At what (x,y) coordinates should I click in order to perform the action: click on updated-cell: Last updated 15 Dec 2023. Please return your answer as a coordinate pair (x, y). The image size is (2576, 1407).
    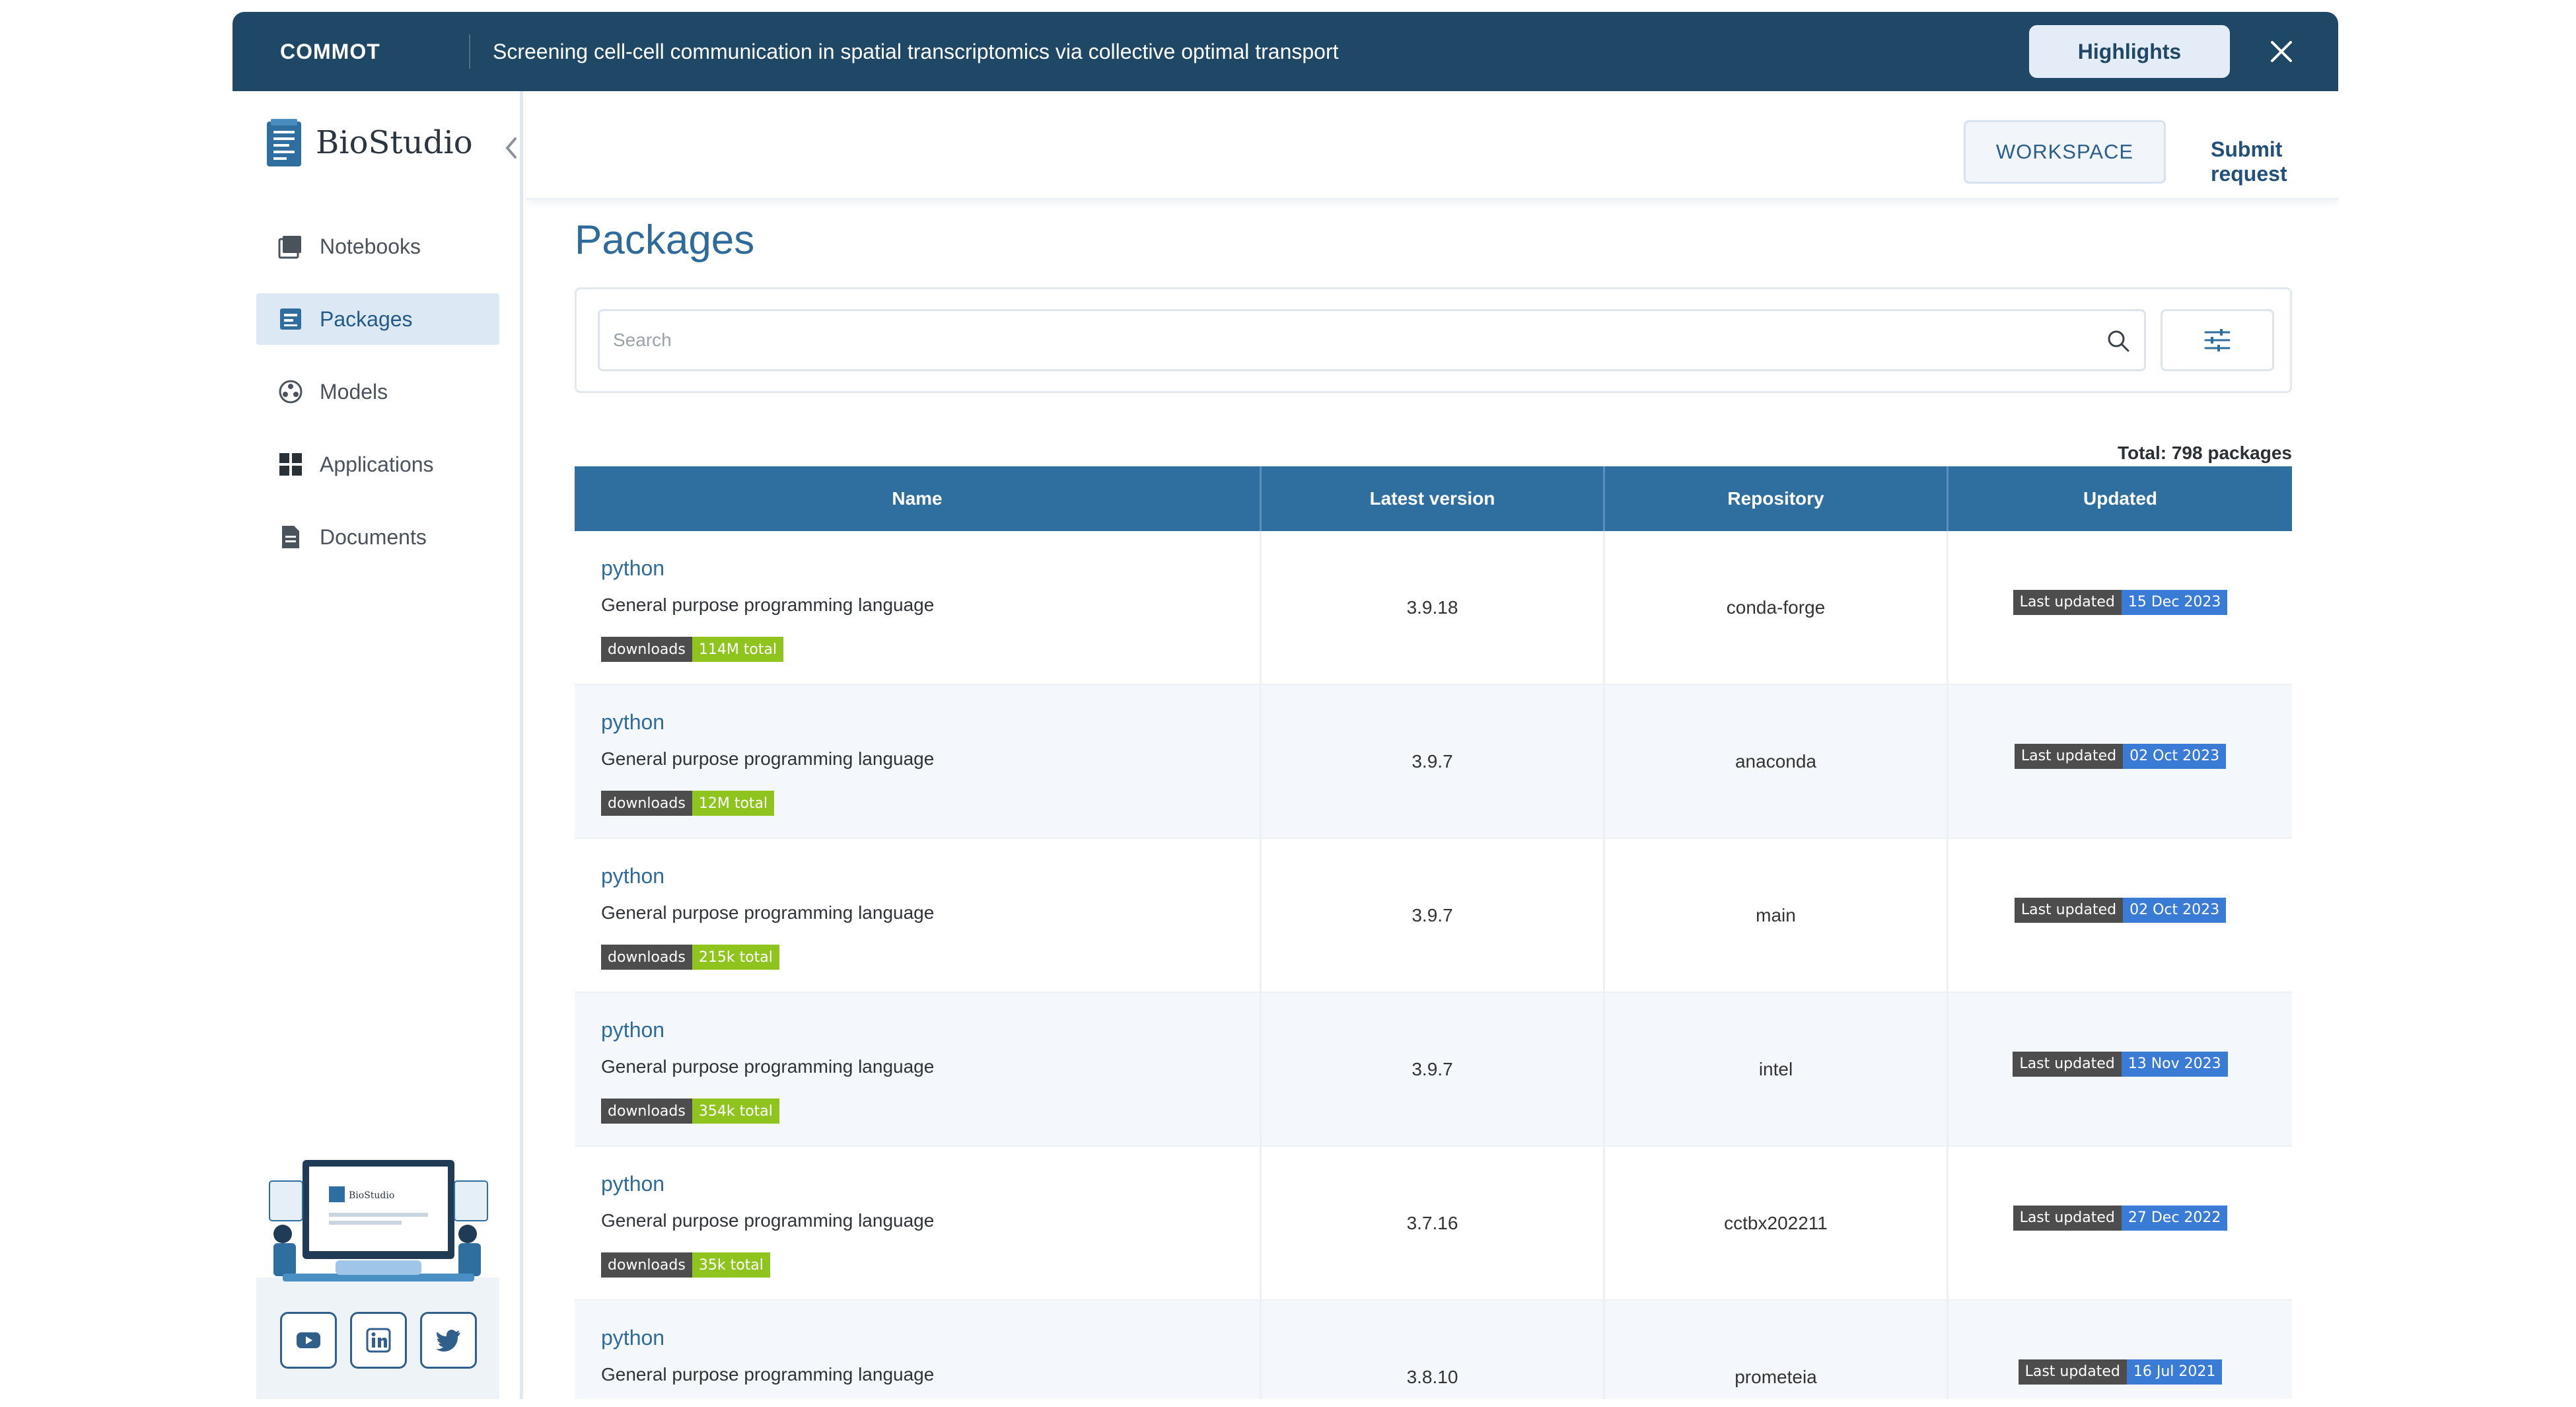
    Looking at the image, I should click on (2120, 607).